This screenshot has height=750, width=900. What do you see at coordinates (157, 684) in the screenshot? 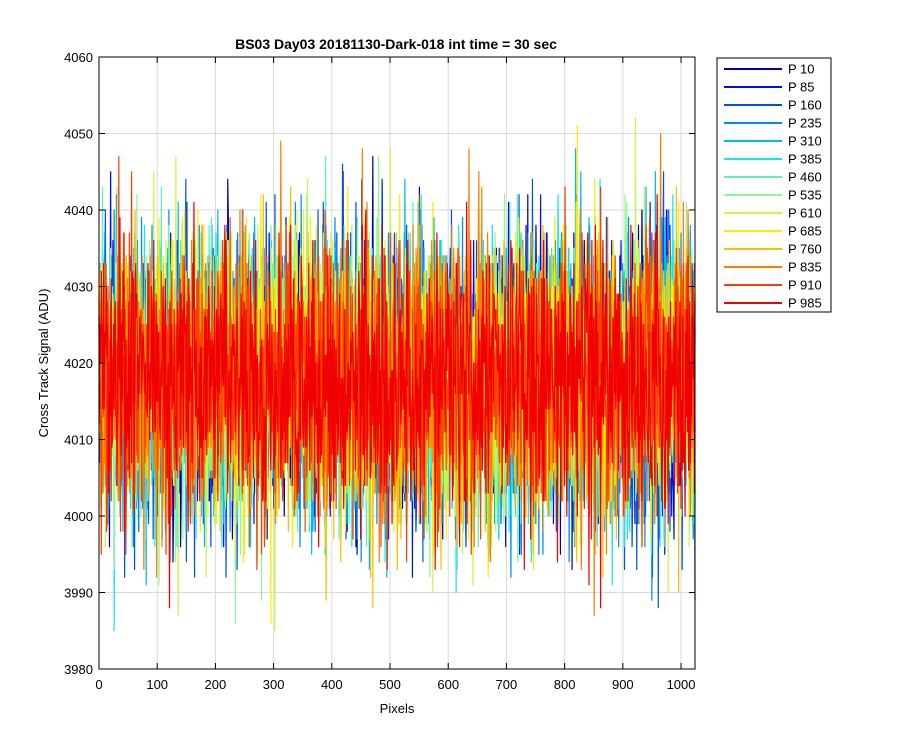
I see `x-tick-label: 100` at bounding box center [157, 684].